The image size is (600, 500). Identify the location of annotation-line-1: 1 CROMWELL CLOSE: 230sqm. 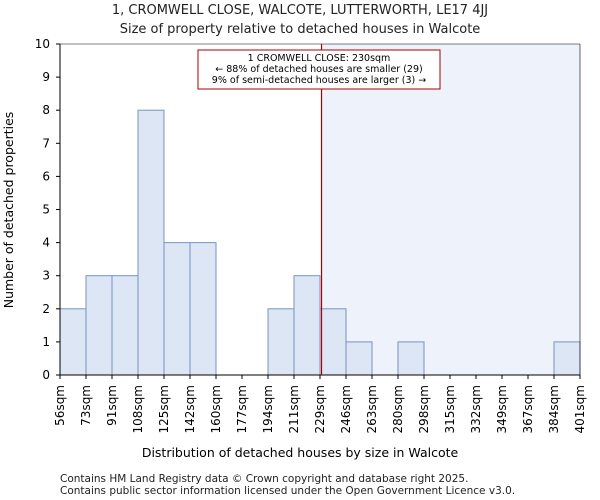
(319, 58).